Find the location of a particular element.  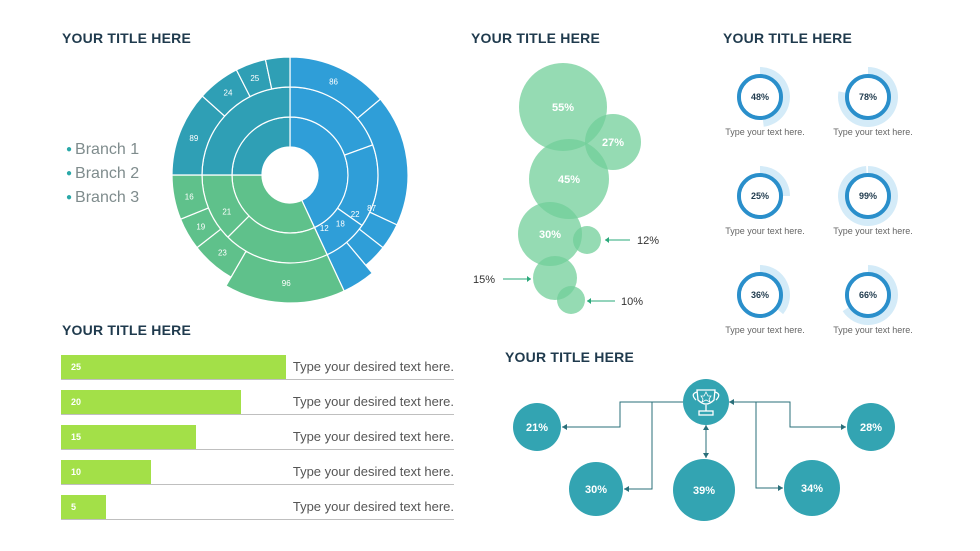

bubble-label: 15% is located at coordinates (484, 280).